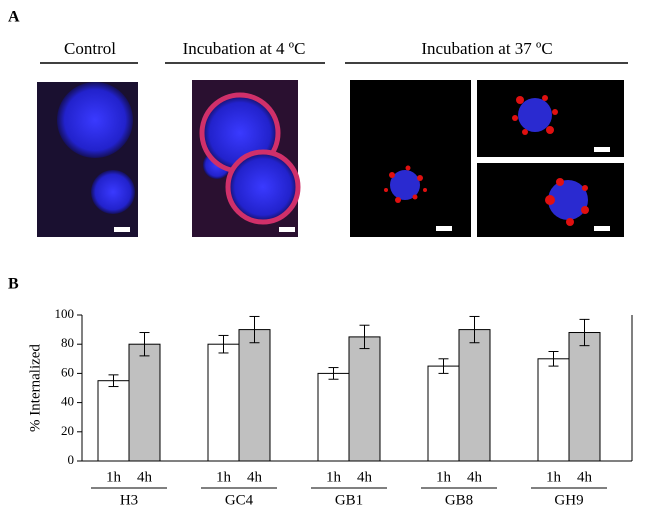 The image size is (645, 517). Describe the element at coordinates (244, 48) in the screenshot. I see `heading: Incubation at 4 ºC` at that location.